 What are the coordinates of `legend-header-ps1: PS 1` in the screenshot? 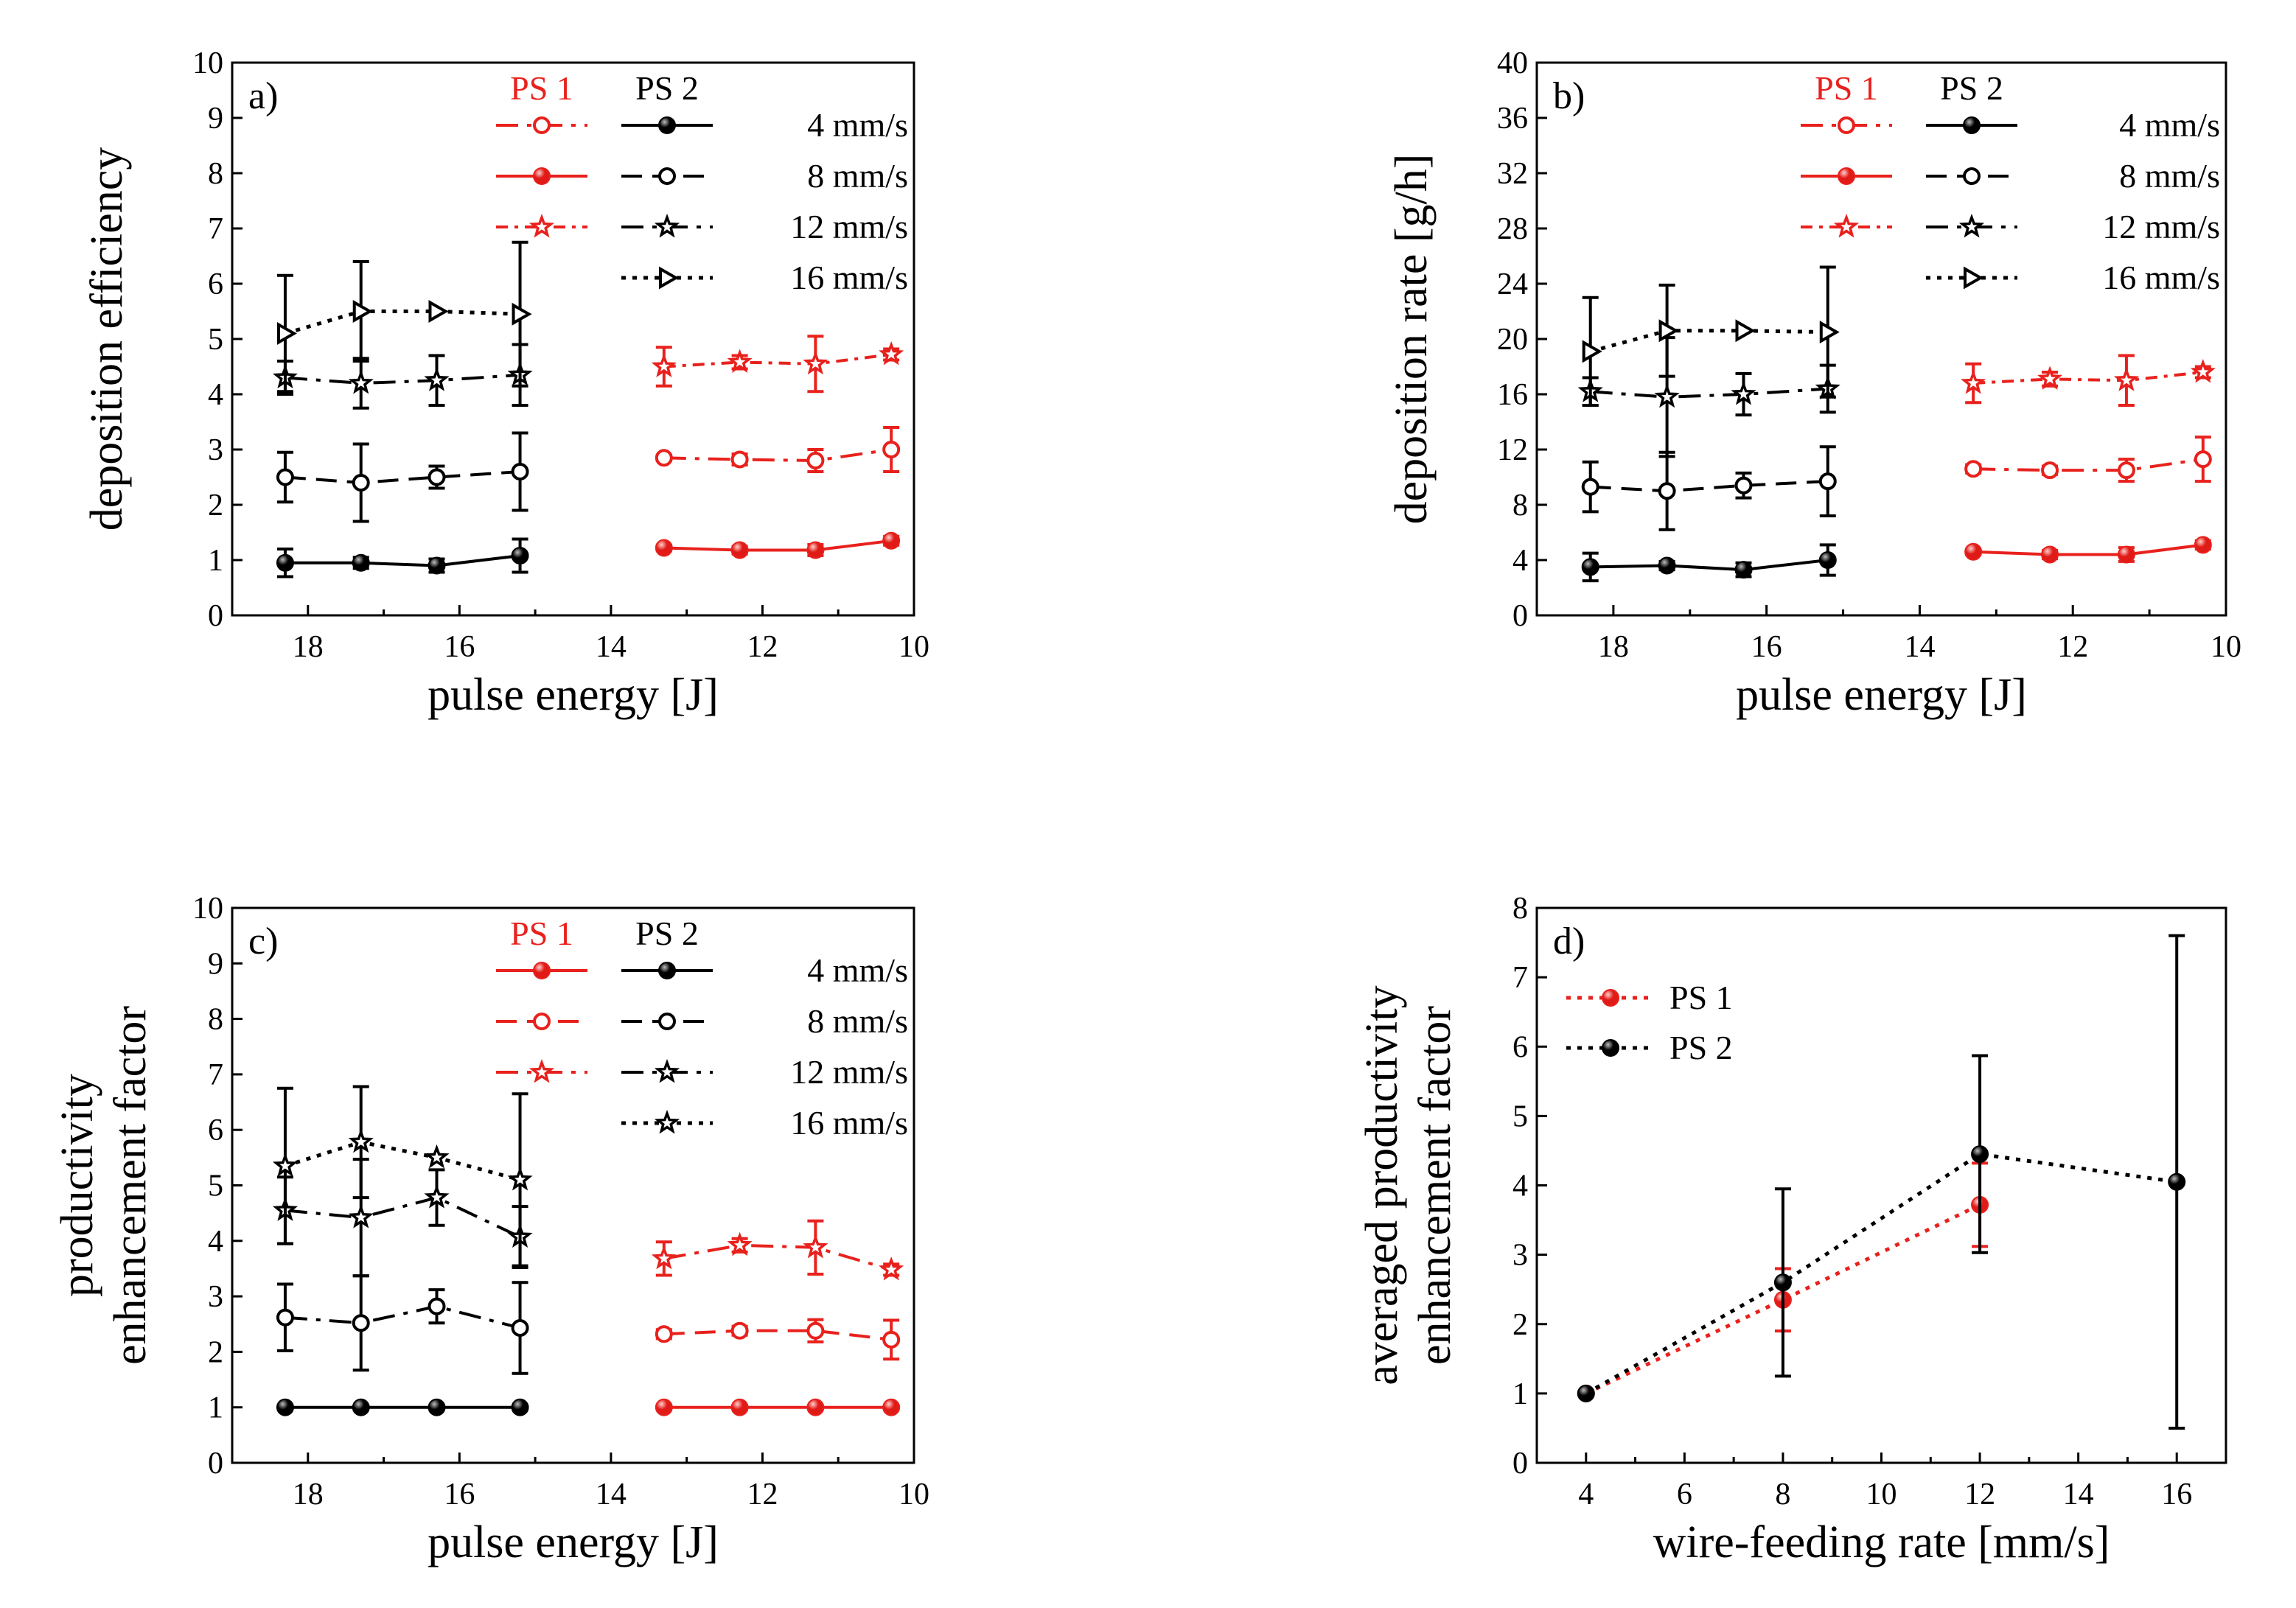 It's located at (541, 88).